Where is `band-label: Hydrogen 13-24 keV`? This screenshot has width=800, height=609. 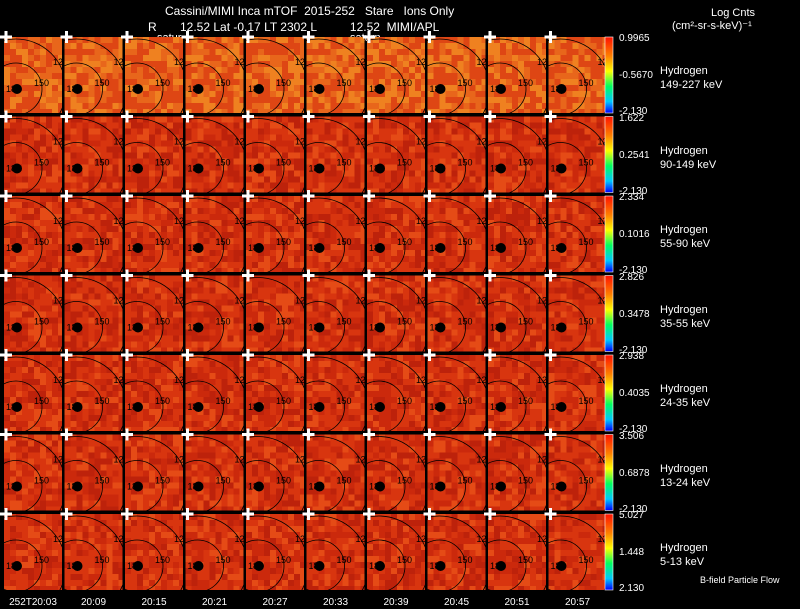
band-label: Hydrogen 13-24 keV is located at coordinates (685, 476).